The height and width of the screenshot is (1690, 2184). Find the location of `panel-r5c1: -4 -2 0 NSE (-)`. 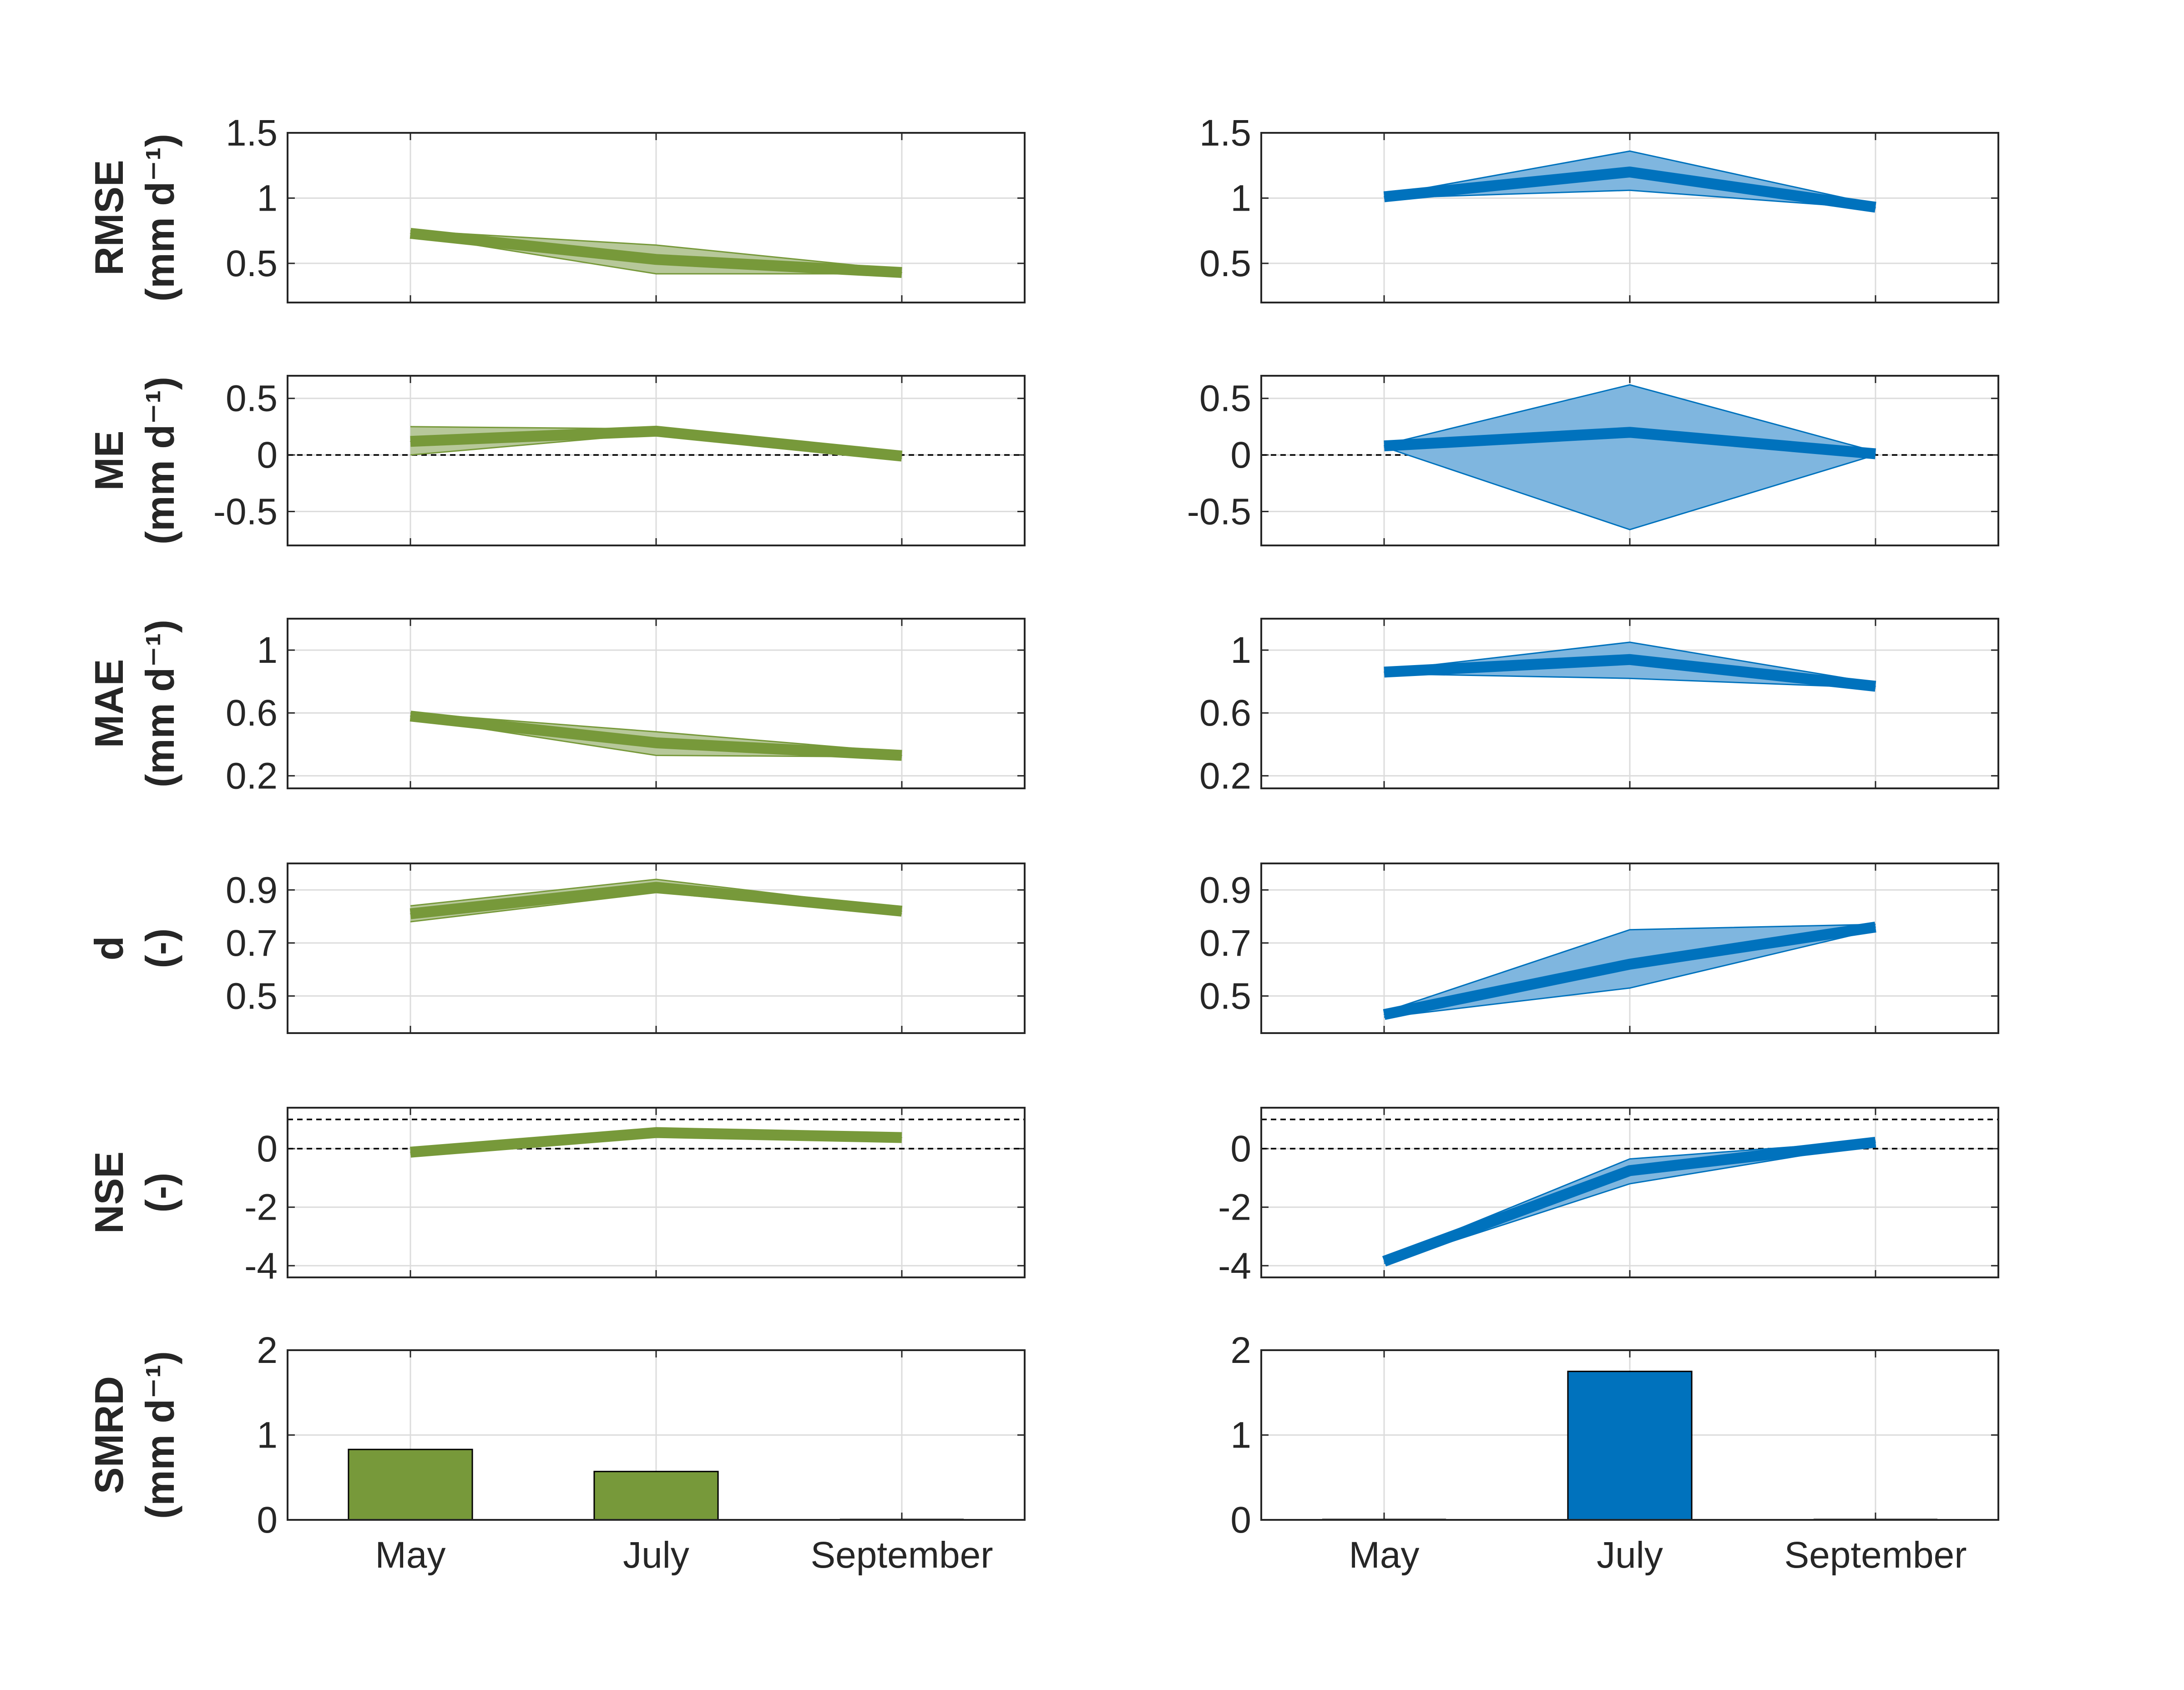

panel-r5c1: -4 -2 0 NSE (-) is located at coordinates (556, 1197).